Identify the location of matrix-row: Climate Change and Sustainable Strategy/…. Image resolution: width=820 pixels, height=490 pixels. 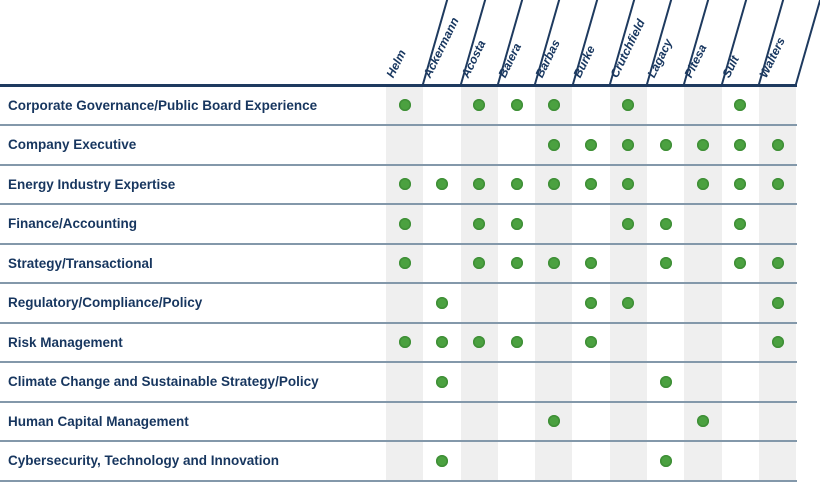
(398, 383).